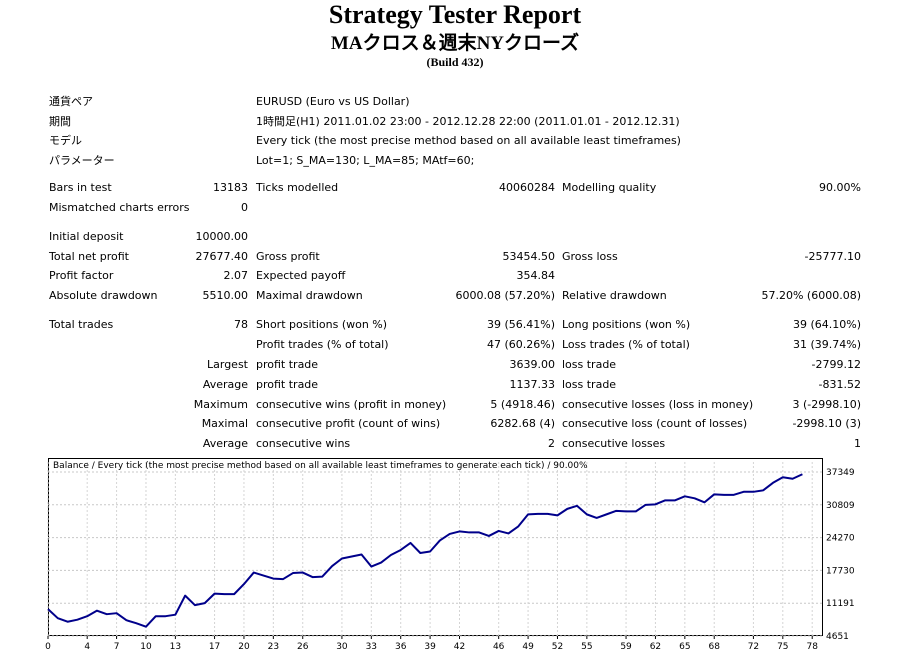 The height and width of the screenshot is (655, 910). I want to click on max-cl-value: 3 (-2998.10), so click(826, 404).